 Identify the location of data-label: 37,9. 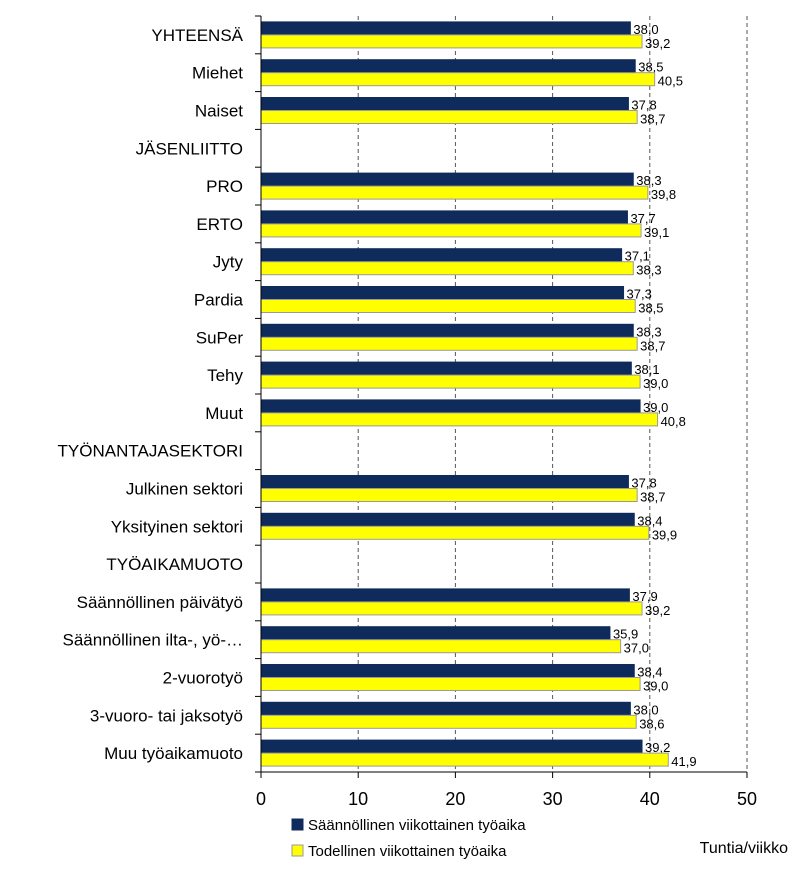
(644, 596).